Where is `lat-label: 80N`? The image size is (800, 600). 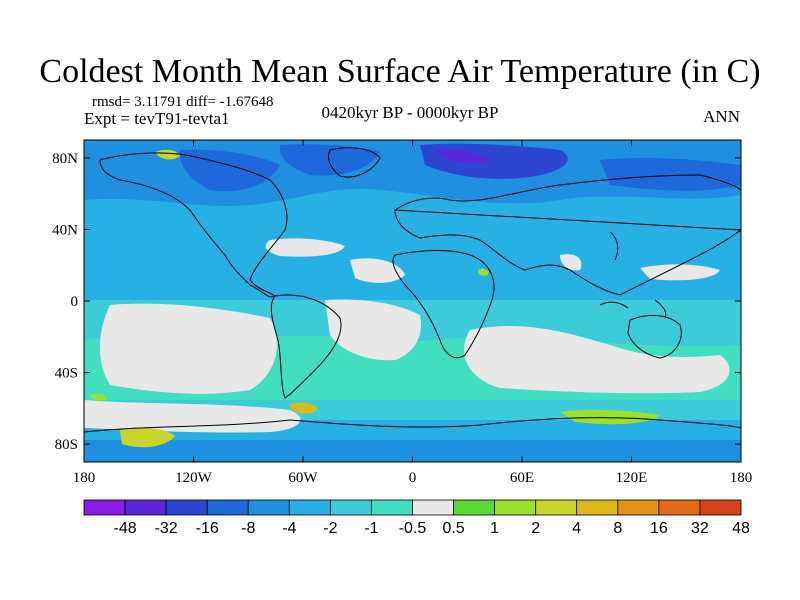
lat-label: 80N is located at coordinates (65, 159).